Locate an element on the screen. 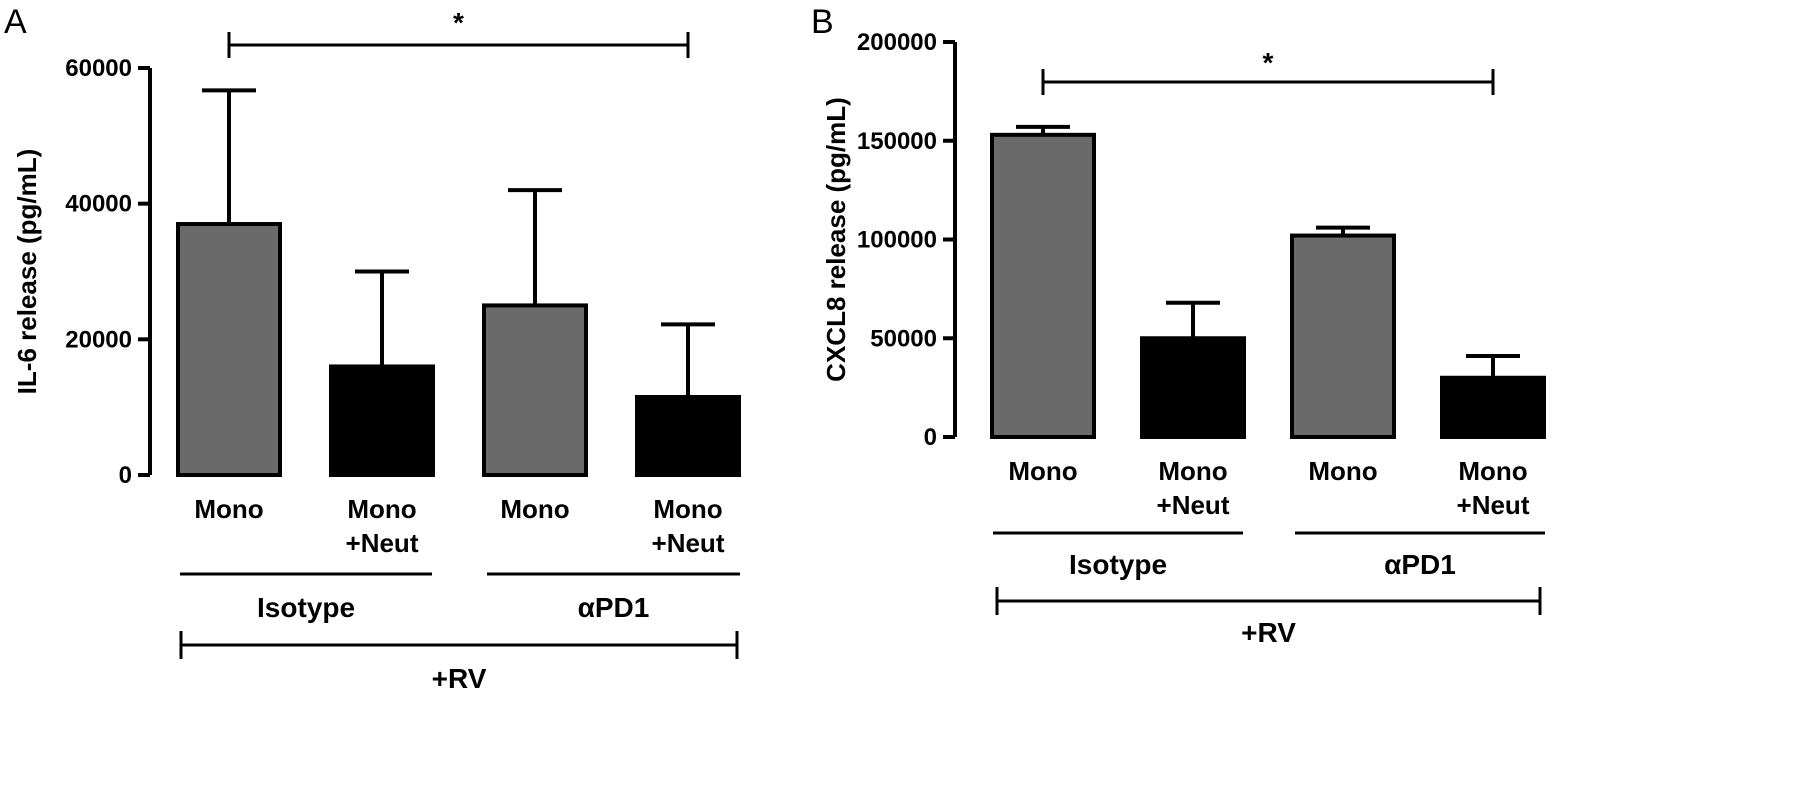  panel-b-letter: B is located at coordinates (822, 22).